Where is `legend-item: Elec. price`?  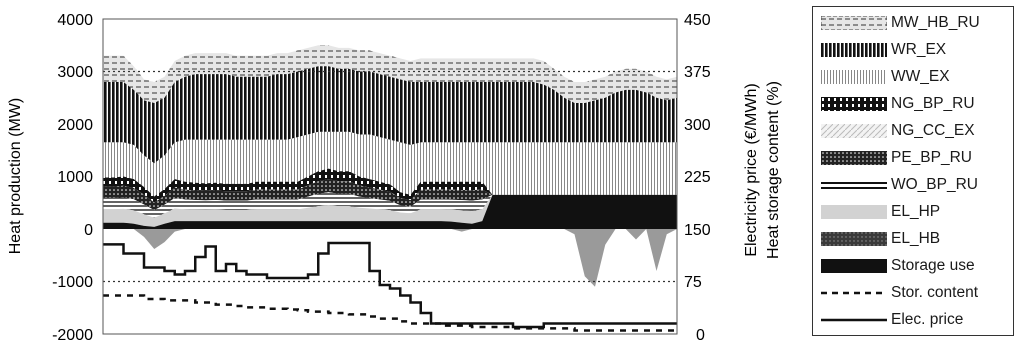 legend-item: Elec. price is located at coordinates (892, 320).